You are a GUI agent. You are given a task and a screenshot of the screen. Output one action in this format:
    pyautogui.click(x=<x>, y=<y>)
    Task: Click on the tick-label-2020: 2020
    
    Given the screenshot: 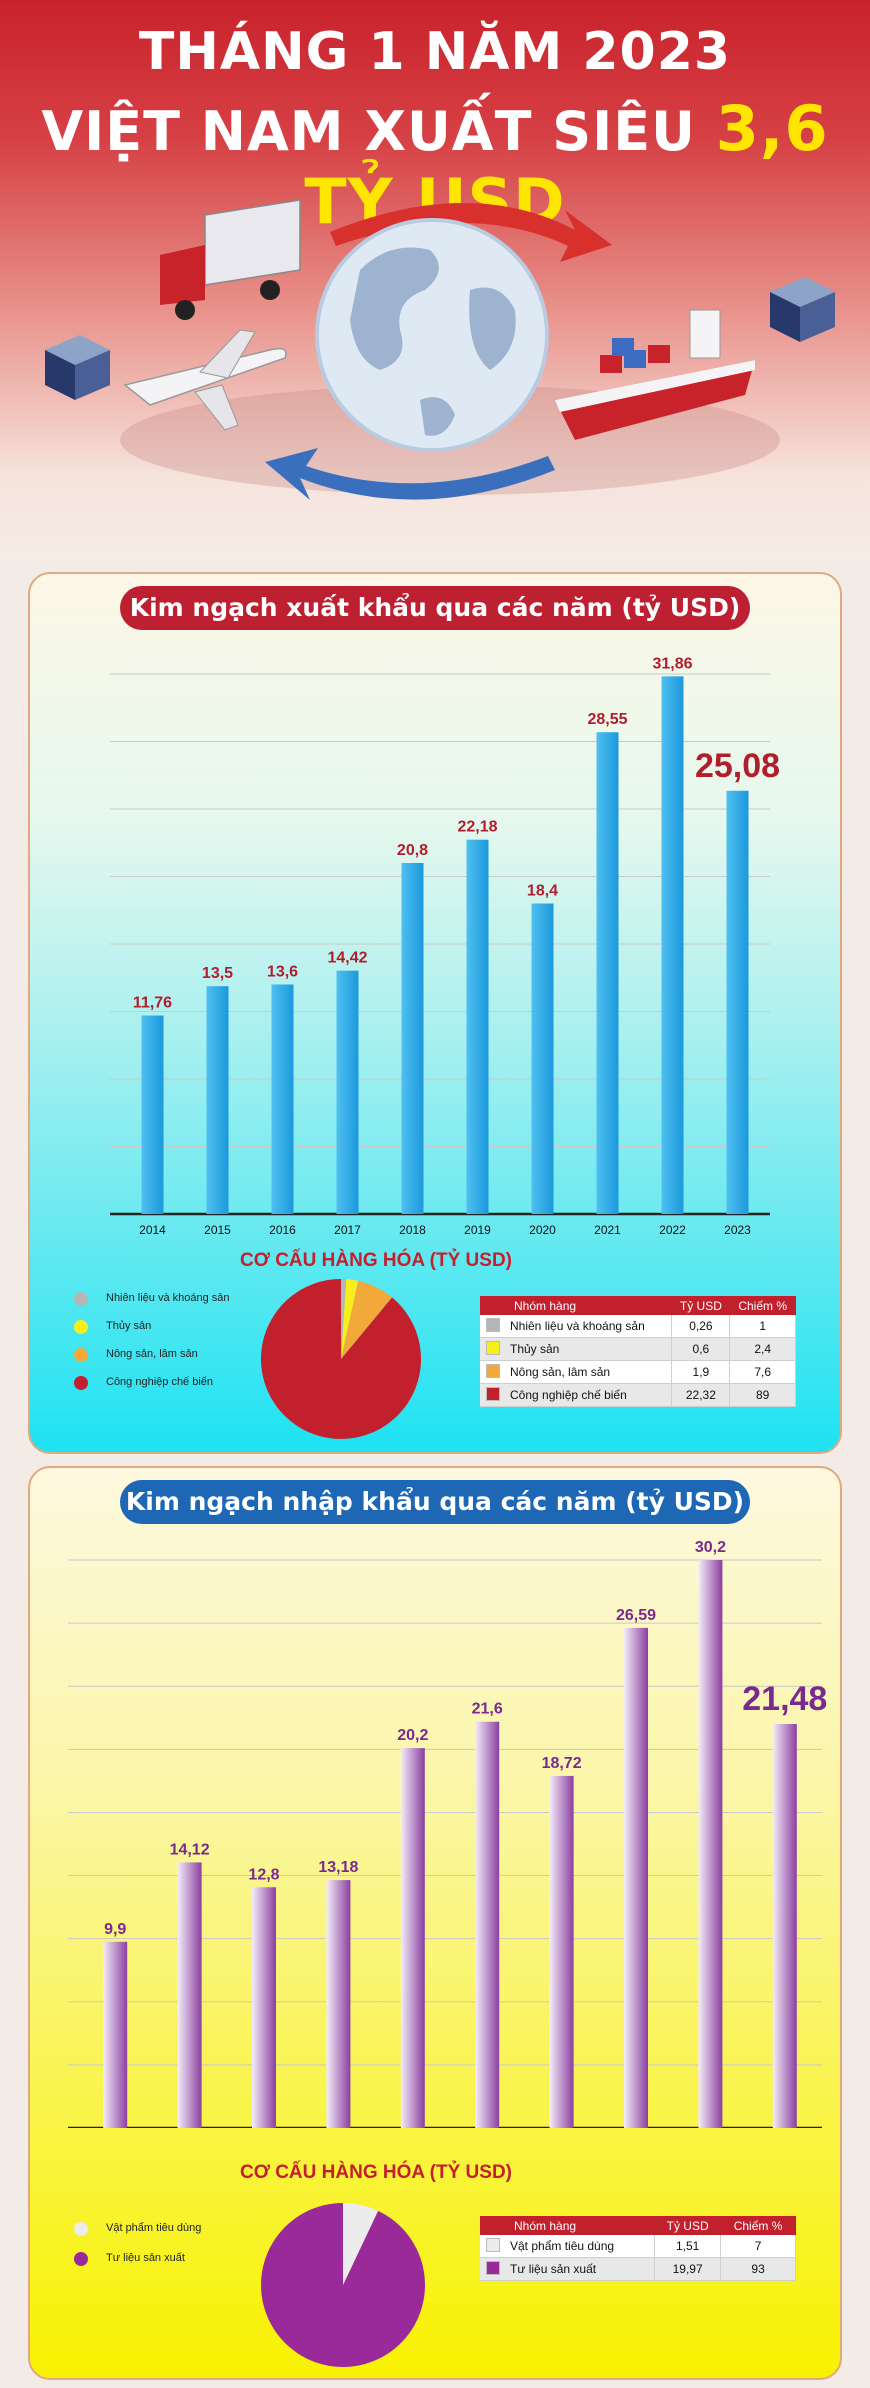 What is the action you would take?
    pyautogui.click(x=542, y=1228)
    